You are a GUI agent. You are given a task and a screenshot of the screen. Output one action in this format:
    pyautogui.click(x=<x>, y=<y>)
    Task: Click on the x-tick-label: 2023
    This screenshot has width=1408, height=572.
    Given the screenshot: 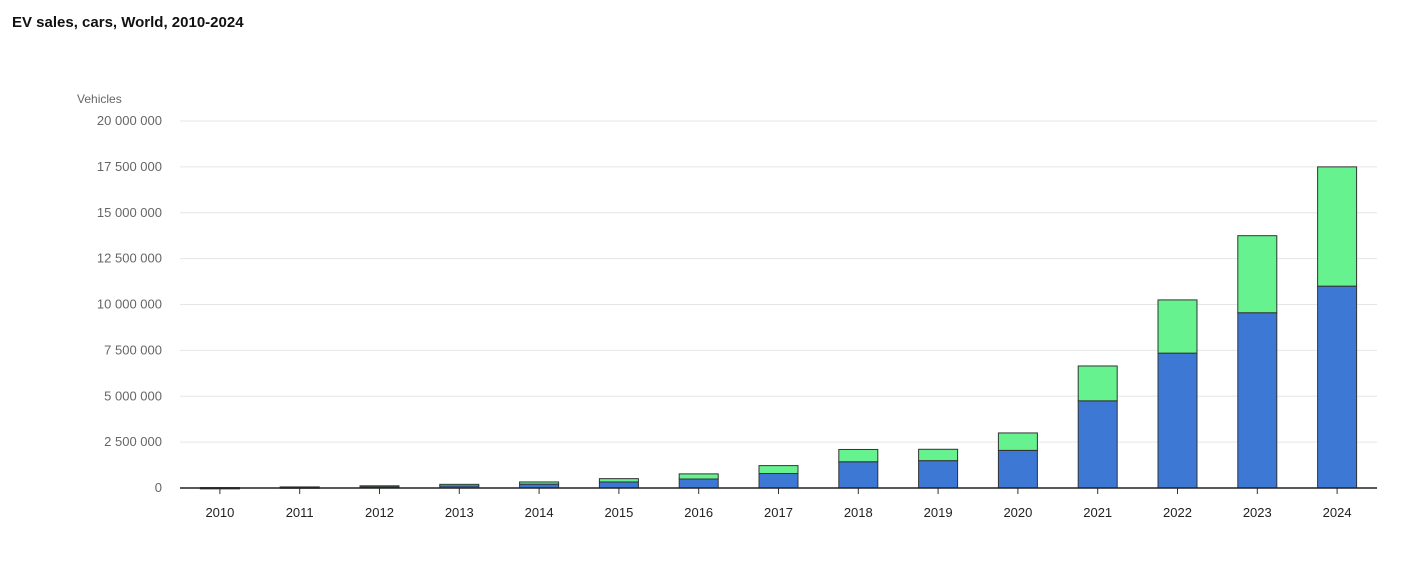 What is the action you would take?
    pyautogui.click(x=1257, y=512)
    